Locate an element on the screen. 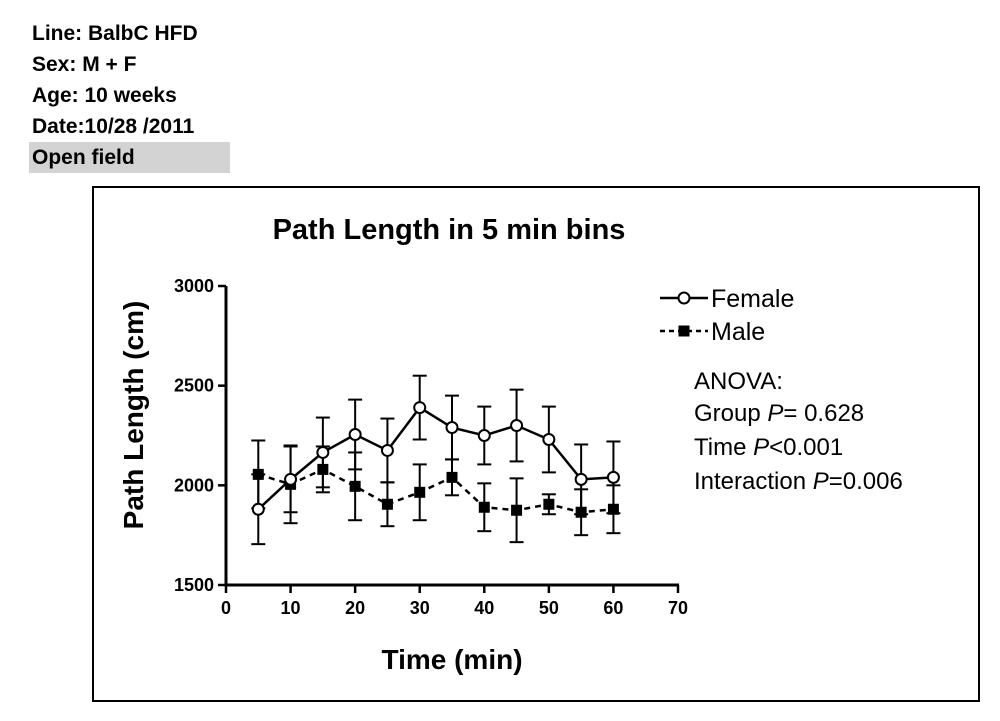 This screenshot has width=1000, height=721. x-tick-label: 30 is located at coordinates (420, 608).